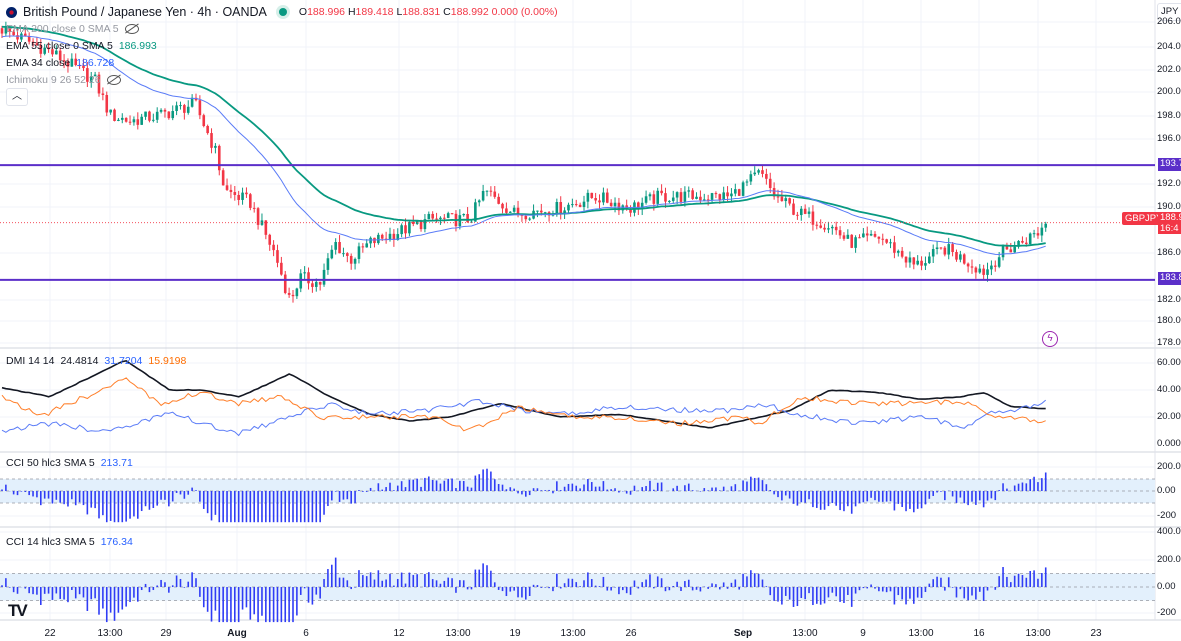 This screenshot has width=1181, height=641. What do you see at coordinates (18, 610) in the screenshot?
I see `tradingview-logo: TV` at bounding box center [18, 610].